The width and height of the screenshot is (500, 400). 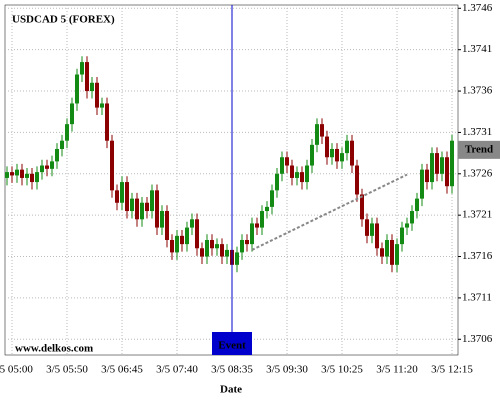 I want to click on chart-title: USDCAD 5 (FOREX), so click(x=63, y=20).